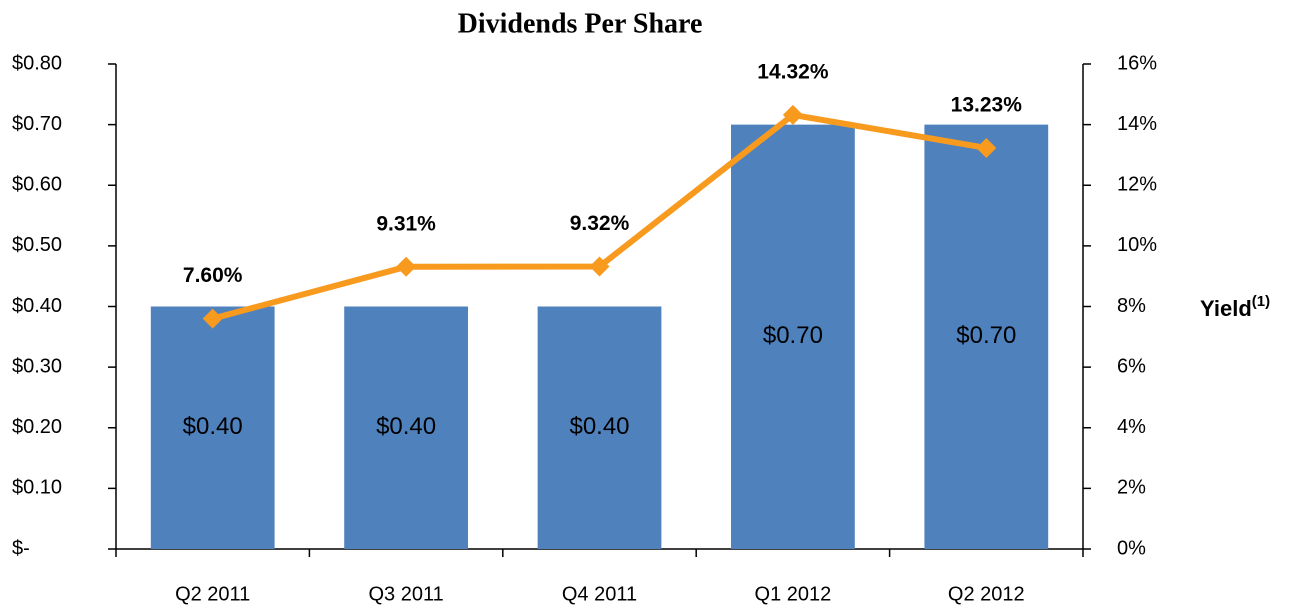 The image size is (1293, 609). What do you see at coordinates (599, 594) in the screenshot?
I see `x-tick-label: Q4 2011` at bounding box center [599, 594].